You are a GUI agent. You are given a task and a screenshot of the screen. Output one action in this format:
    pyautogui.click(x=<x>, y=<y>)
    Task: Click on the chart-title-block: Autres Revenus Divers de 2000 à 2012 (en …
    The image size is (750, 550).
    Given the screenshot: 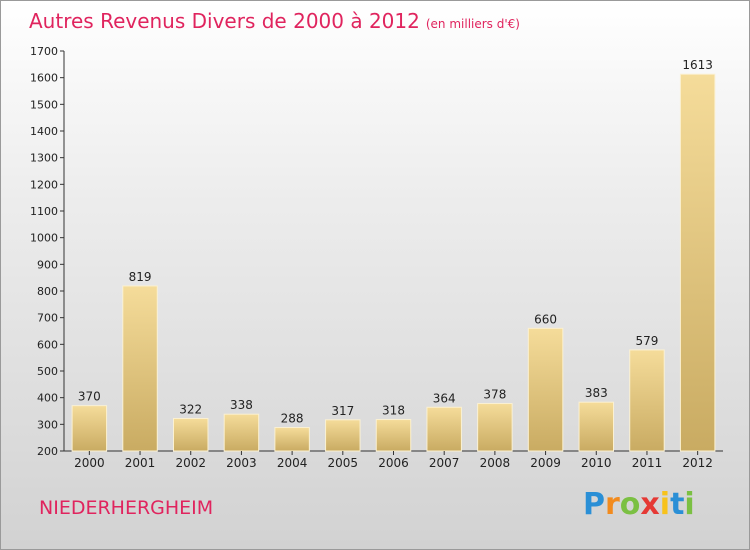 What is the action you would take?
    pyautogui.click(x=274, y=21)
    